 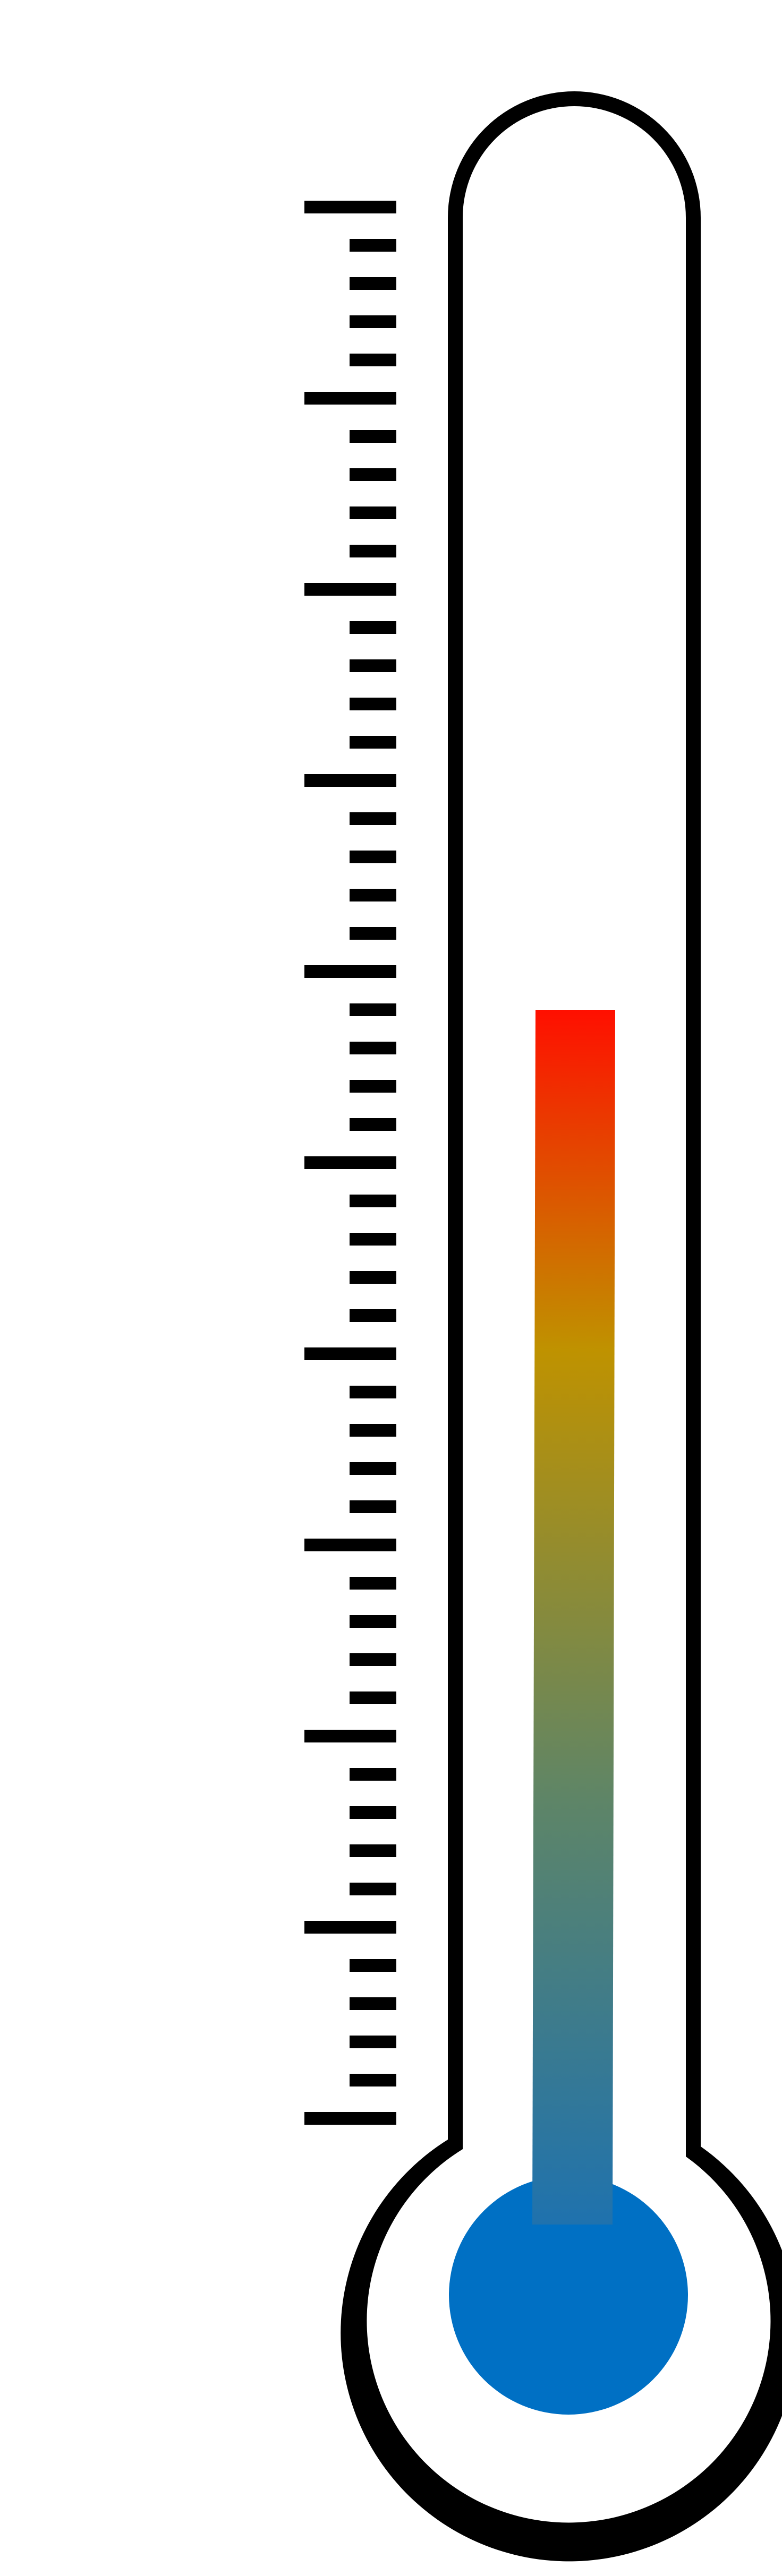 What do you see at coordinates (573, 1618) in the screenshot?
I see `mercury-column` at bounding box center [573, 1618].